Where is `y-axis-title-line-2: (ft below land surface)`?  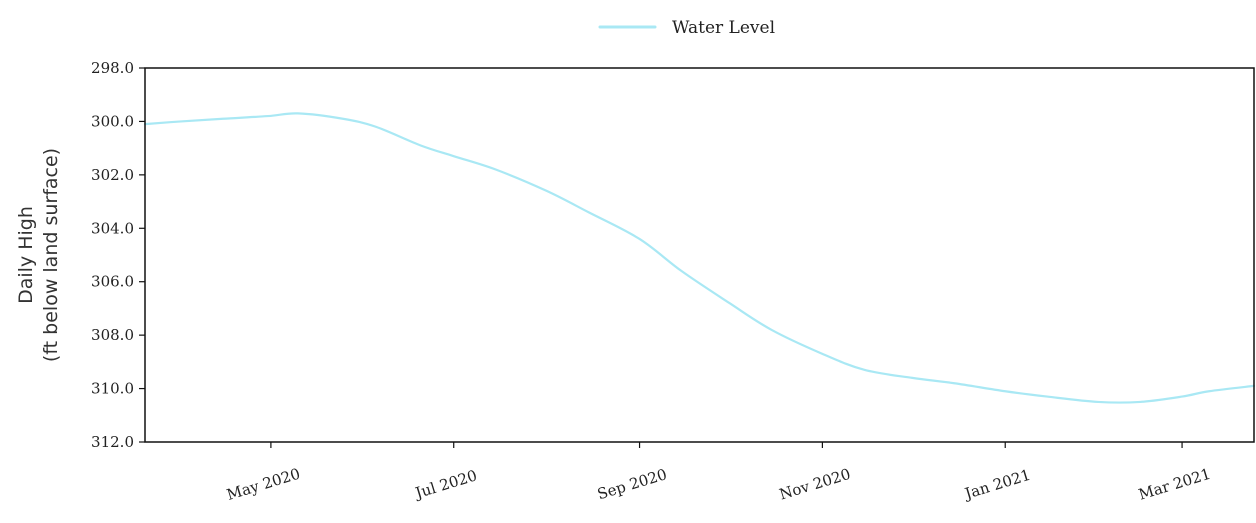
y-axis-title-line-2: (ft below land surface) is located at coordinates (51, 255).